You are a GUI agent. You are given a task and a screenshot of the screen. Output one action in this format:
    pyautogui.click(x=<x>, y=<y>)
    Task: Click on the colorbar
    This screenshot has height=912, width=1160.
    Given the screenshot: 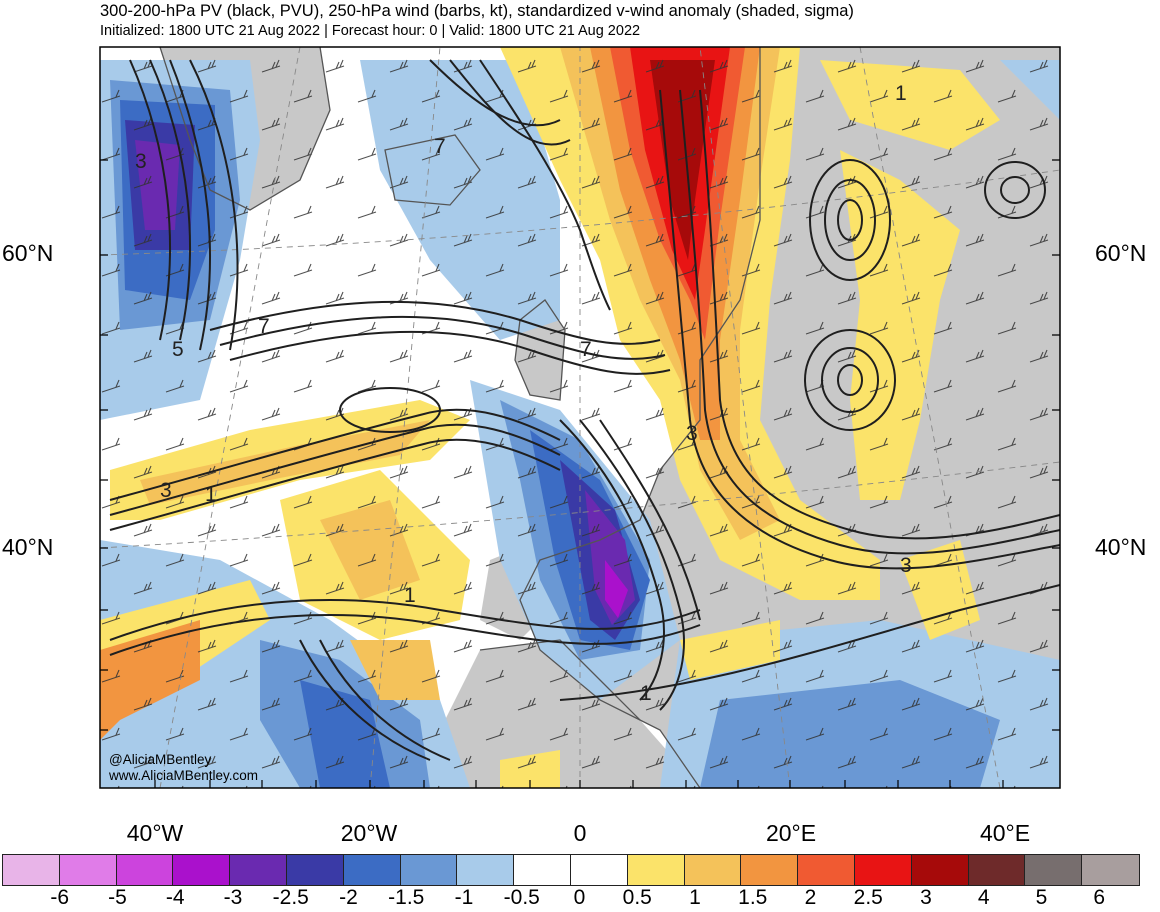 What is the action you would take?
    pyautogui.click(x=571, y=870)
    